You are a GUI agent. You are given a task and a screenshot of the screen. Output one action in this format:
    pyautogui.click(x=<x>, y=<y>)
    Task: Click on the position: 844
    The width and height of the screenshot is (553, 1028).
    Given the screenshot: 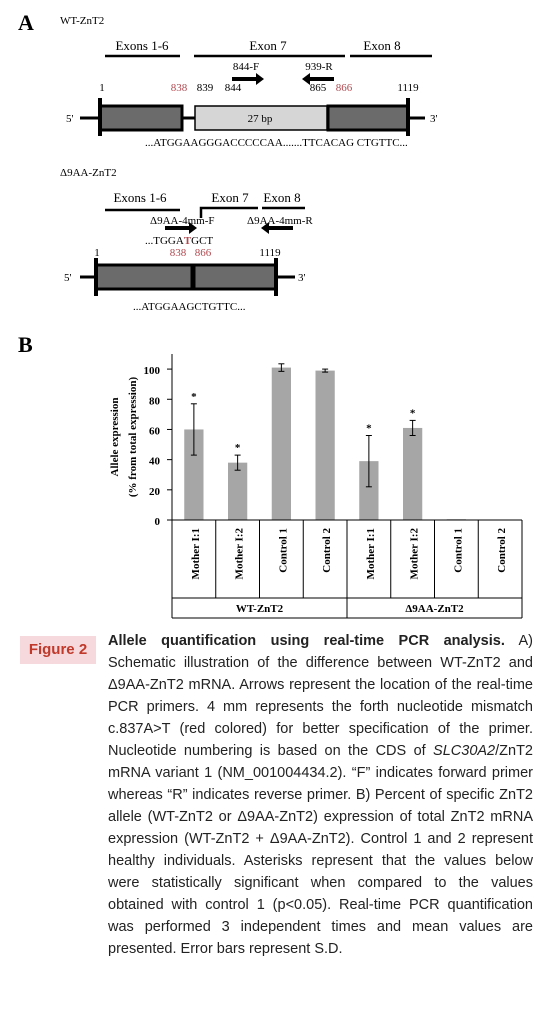 What is the action you would take?
    pyautogui.click(x=233, y=88)
    